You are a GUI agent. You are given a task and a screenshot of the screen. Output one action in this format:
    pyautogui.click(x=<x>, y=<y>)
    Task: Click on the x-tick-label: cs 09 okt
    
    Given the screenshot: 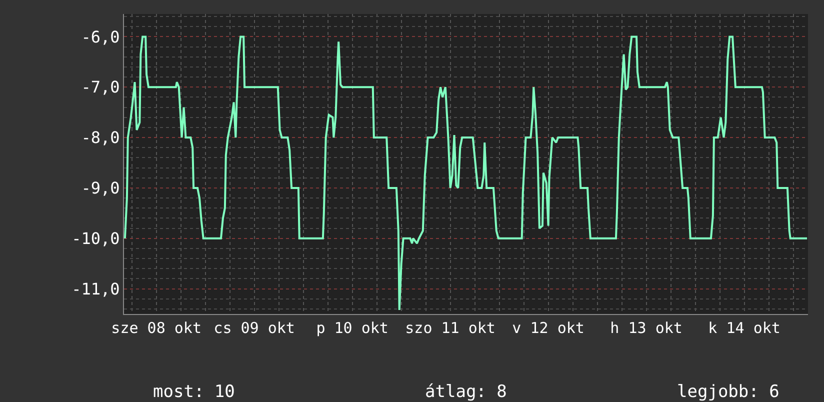 What is the action you would take?
    pyautogui.click(x=254, y=328)
    